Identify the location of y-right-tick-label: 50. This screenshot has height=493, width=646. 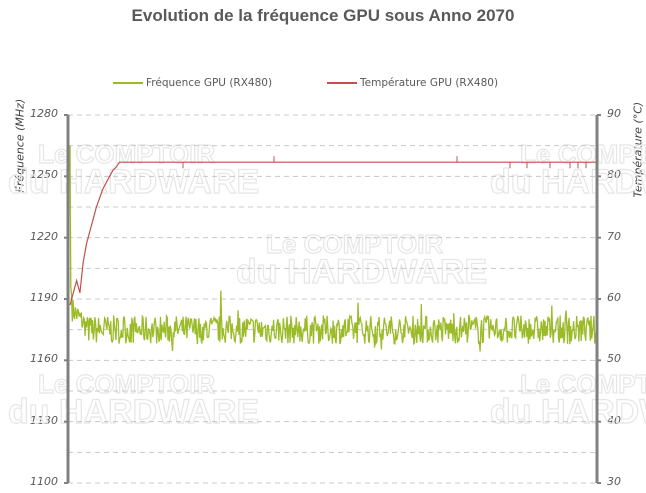
(614, 359).